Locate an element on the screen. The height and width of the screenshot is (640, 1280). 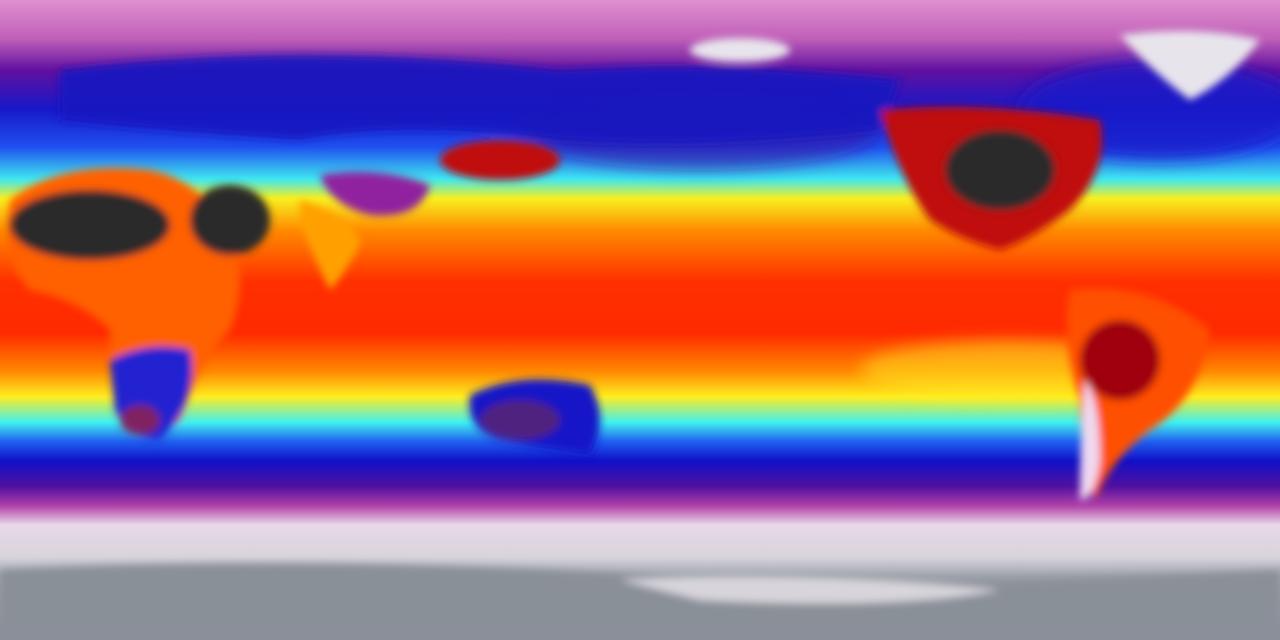
andes is located at coordinates (1090, 440).